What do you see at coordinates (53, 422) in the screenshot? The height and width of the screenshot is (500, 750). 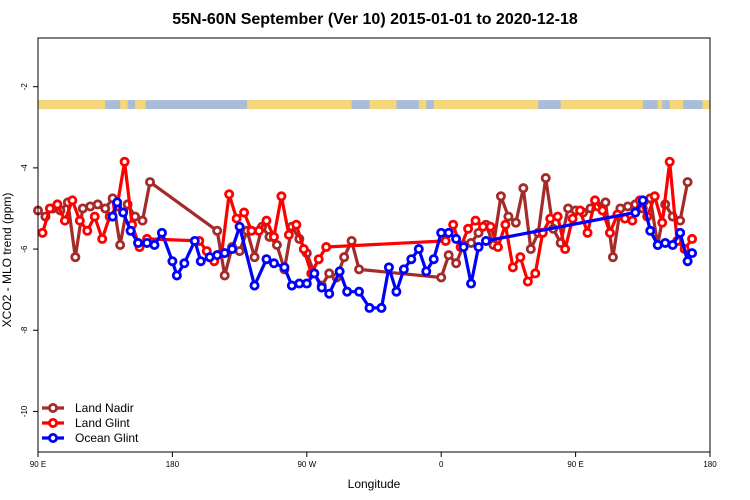 I see `legend-marker` at bounding box center [53, 422].